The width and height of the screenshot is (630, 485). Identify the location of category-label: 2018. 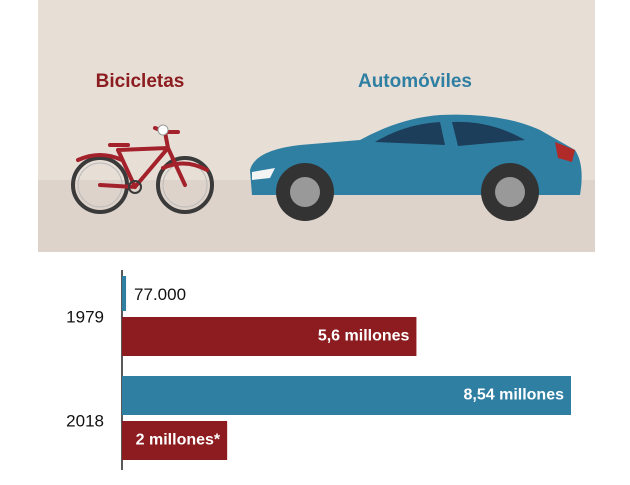
(85, 420).